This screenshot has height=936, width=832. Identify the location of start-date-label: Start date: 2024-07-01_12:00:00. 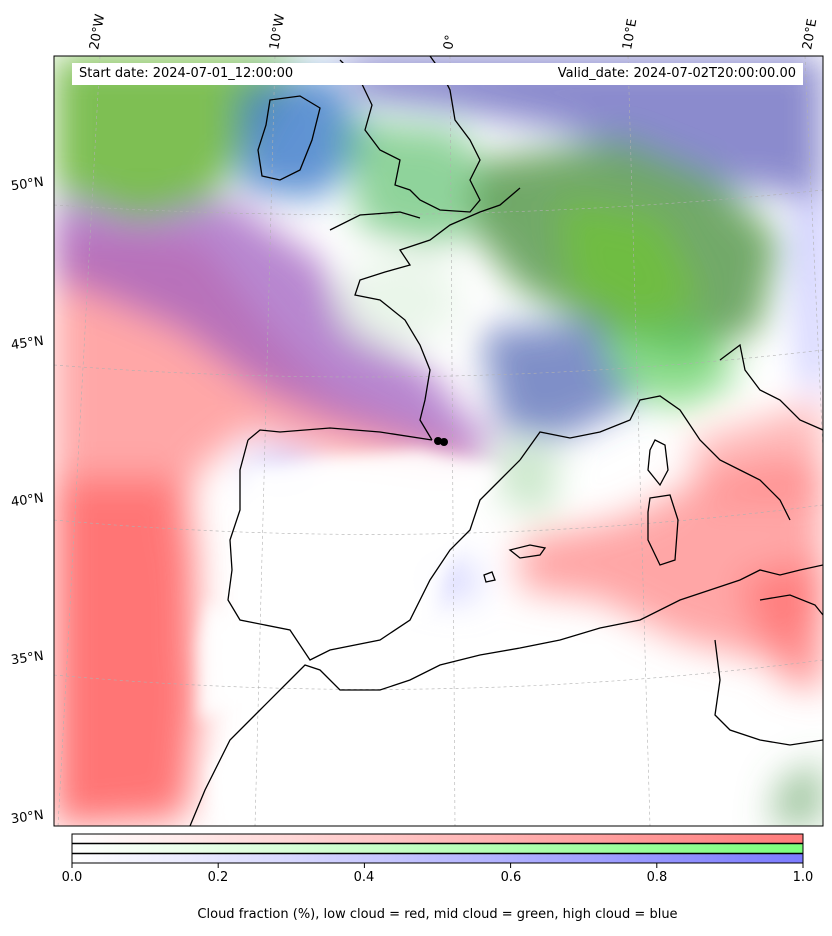
(186, 73).